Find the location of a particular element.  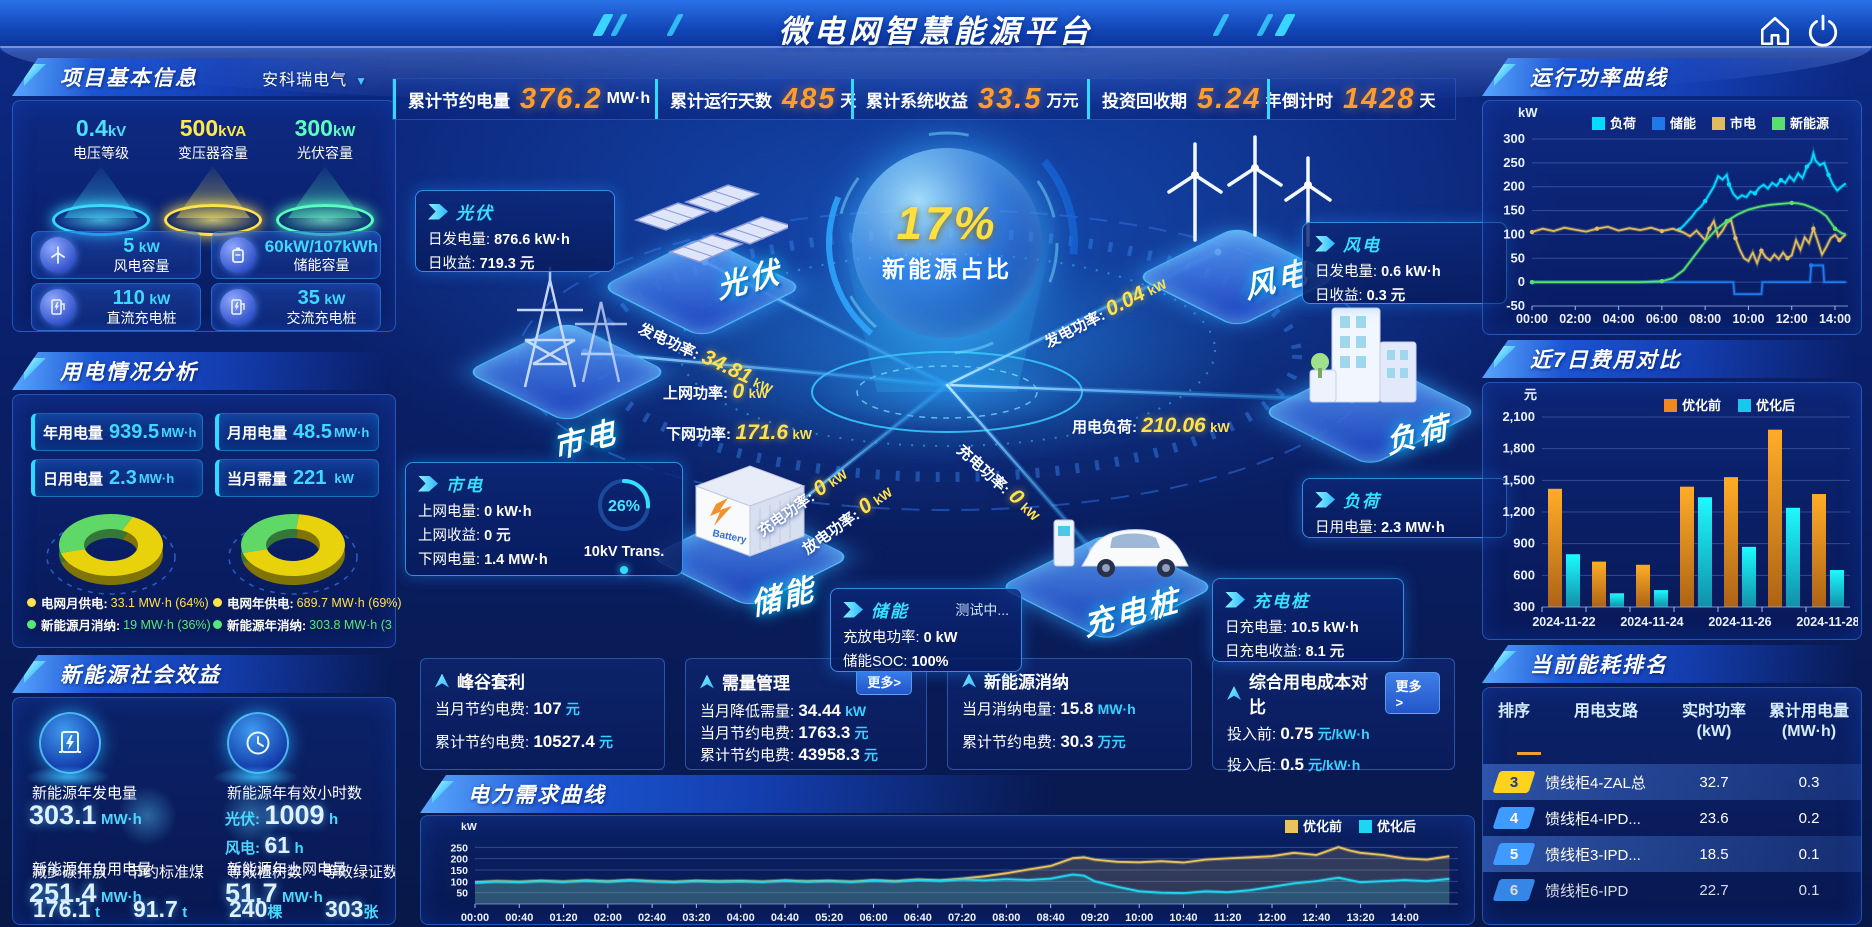

wind-info-card: 风电 日发电量: 0.6 kW·h 日收益: 0.3 元 is located at coordinates (1404, 263).